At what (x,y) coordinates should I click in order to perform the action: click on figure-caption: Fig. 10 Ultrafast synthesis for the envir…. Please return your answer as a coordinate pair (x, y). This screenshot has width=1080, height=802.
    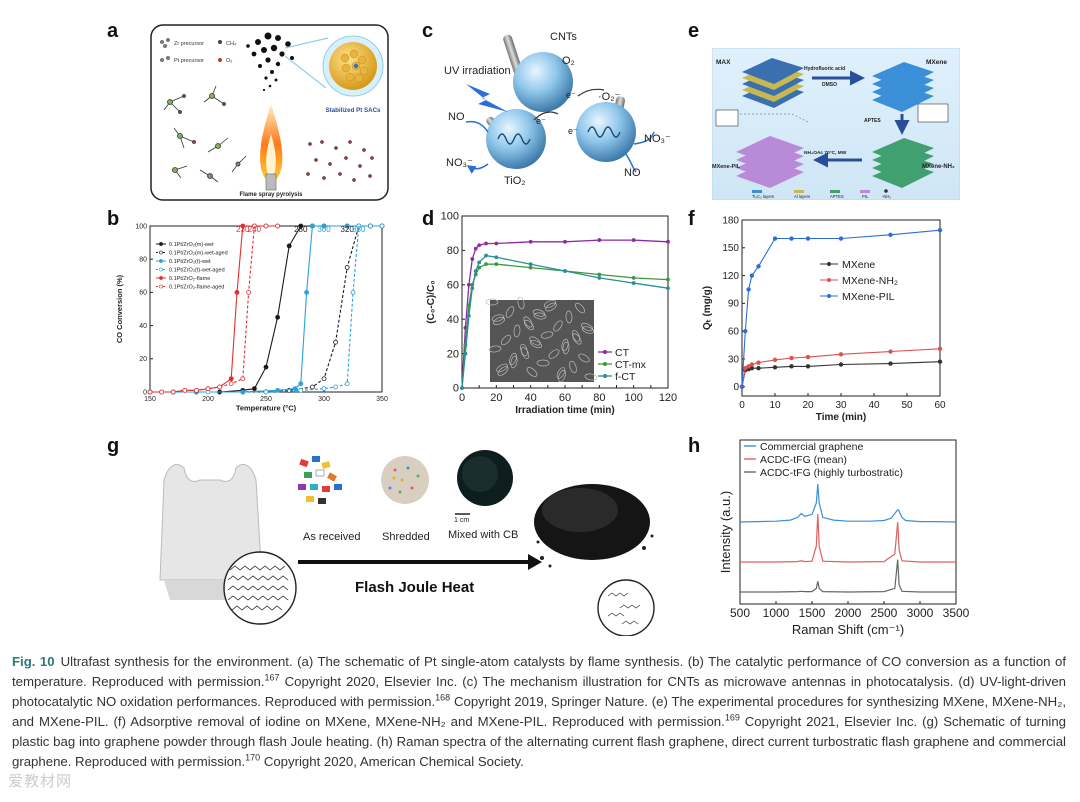
    Looking at the image, I should click on (539, 712).